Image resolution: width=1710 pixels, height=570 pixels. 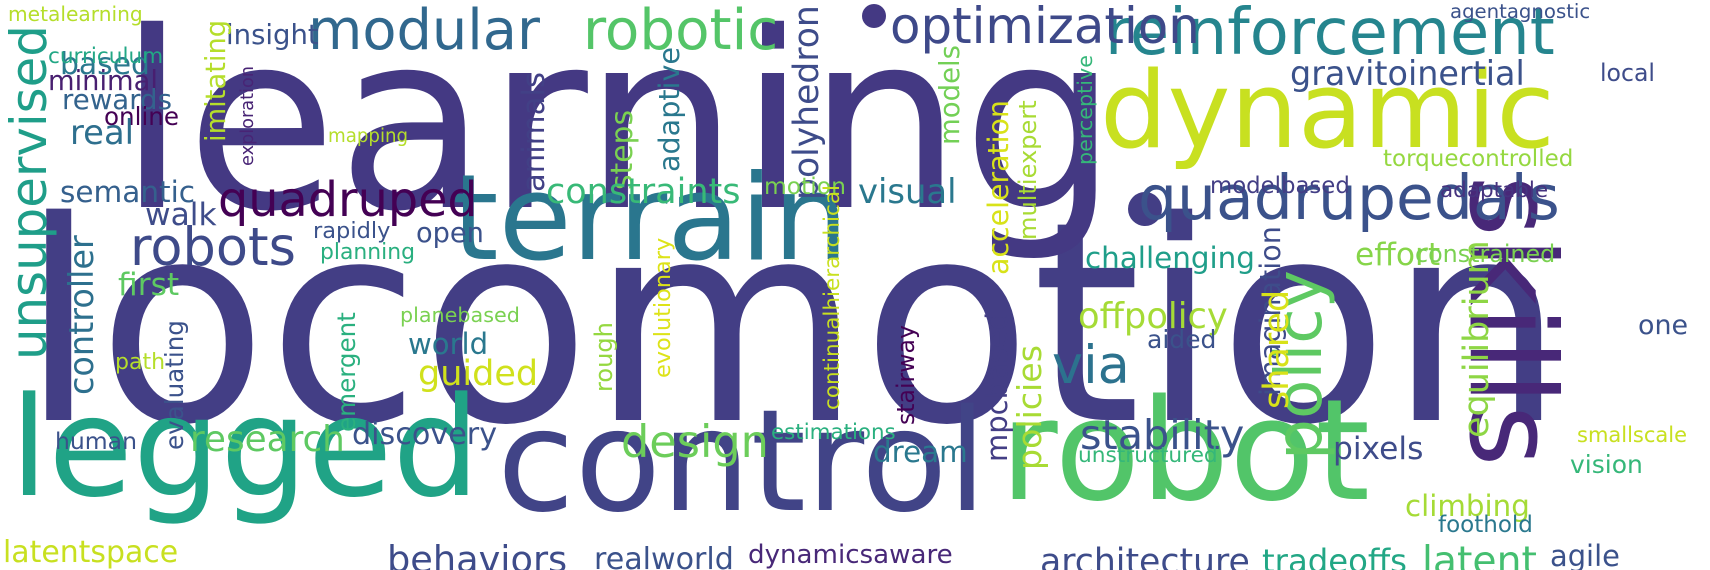 I want to click on word-climbing: climbing, so click(x=1467, y=506).